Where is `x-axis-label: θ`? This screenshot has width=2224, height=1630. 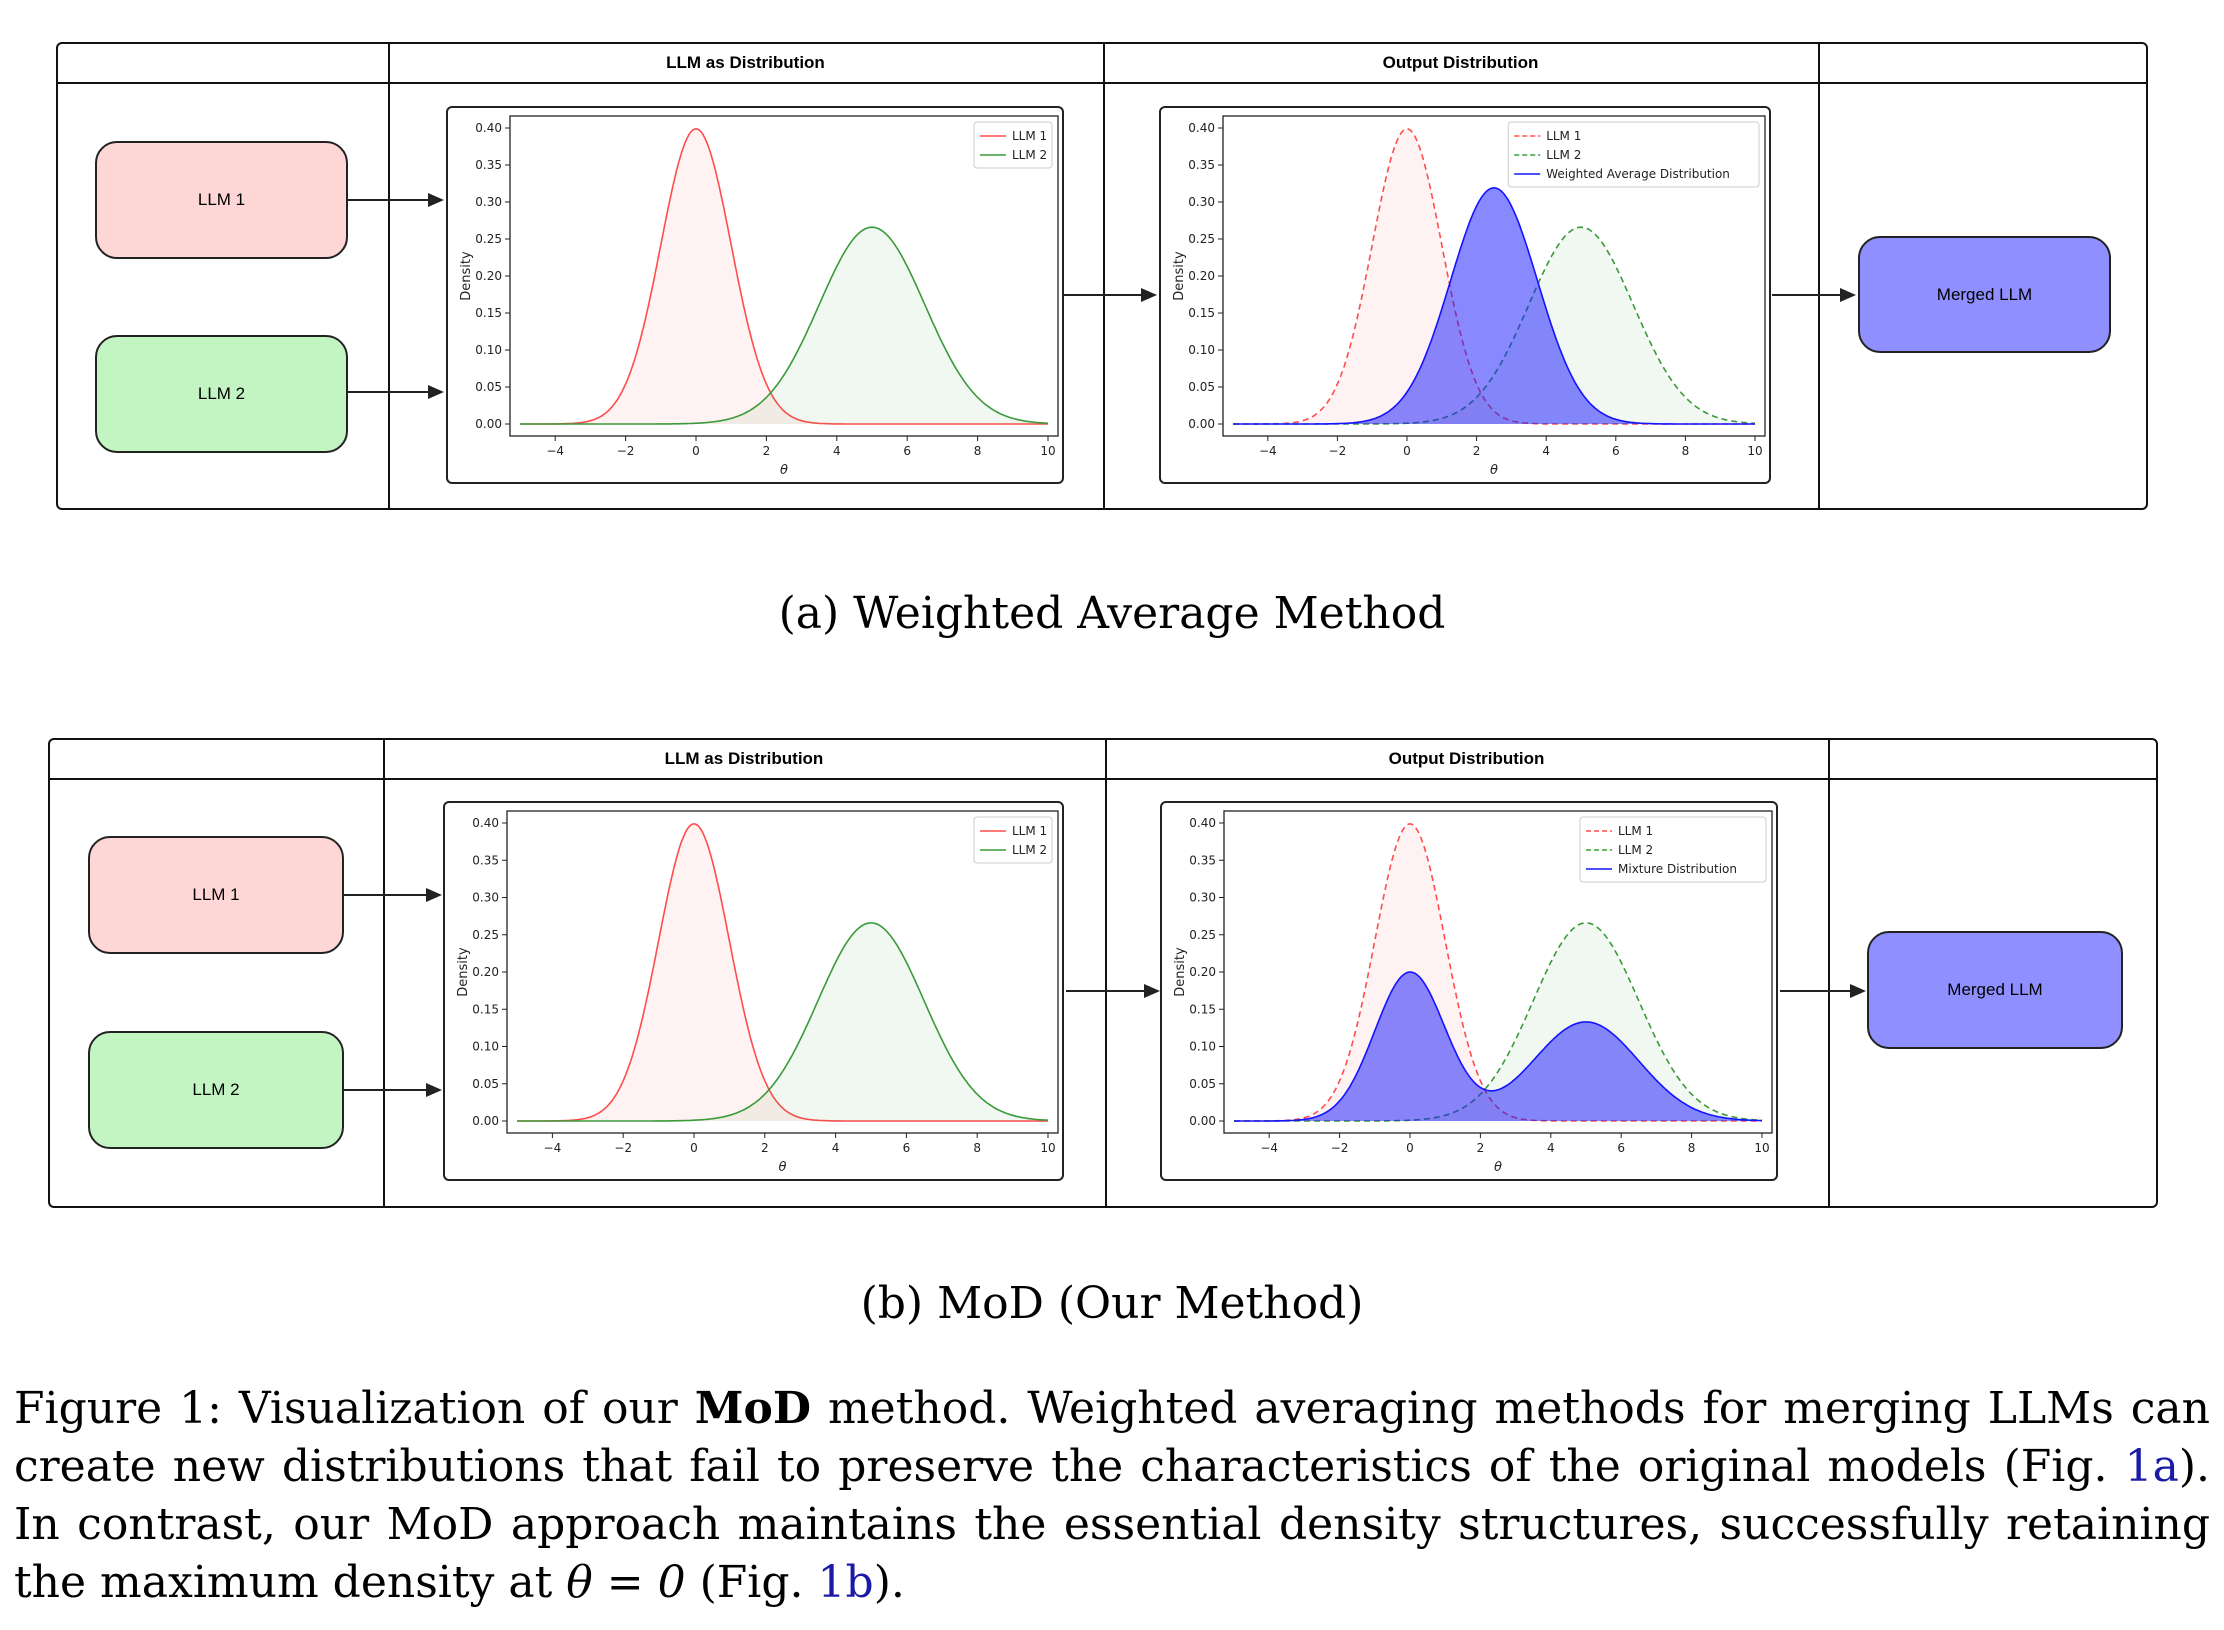 x-axis-label: θ is located at coordinates (1498, 1167).